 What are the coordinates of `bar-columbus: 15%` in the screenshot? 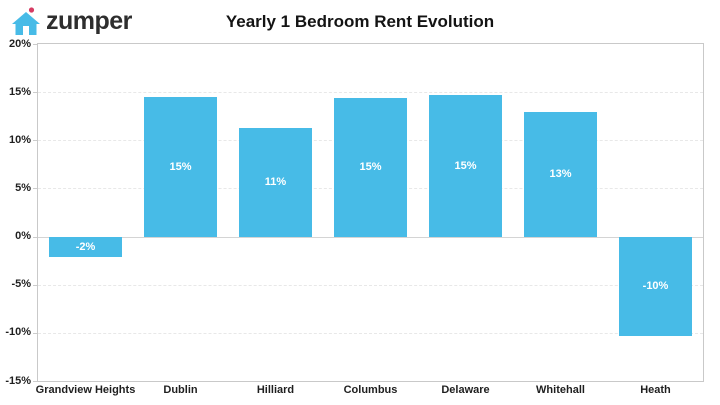 It's located at (370, 167).